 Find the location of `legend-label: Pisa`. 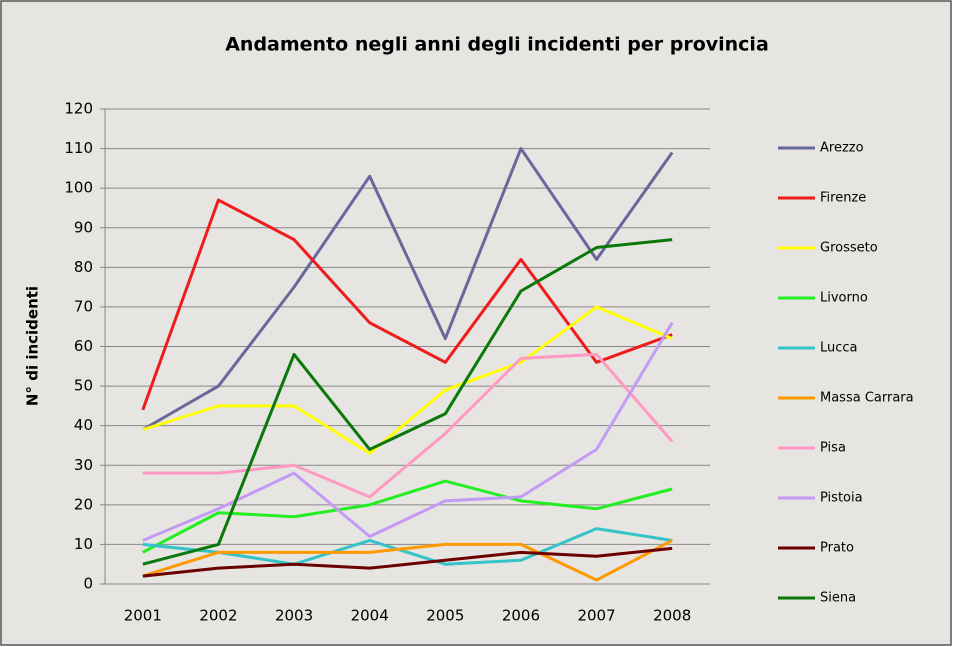

legend-label: Pisa is located at coordinates (833, 448).